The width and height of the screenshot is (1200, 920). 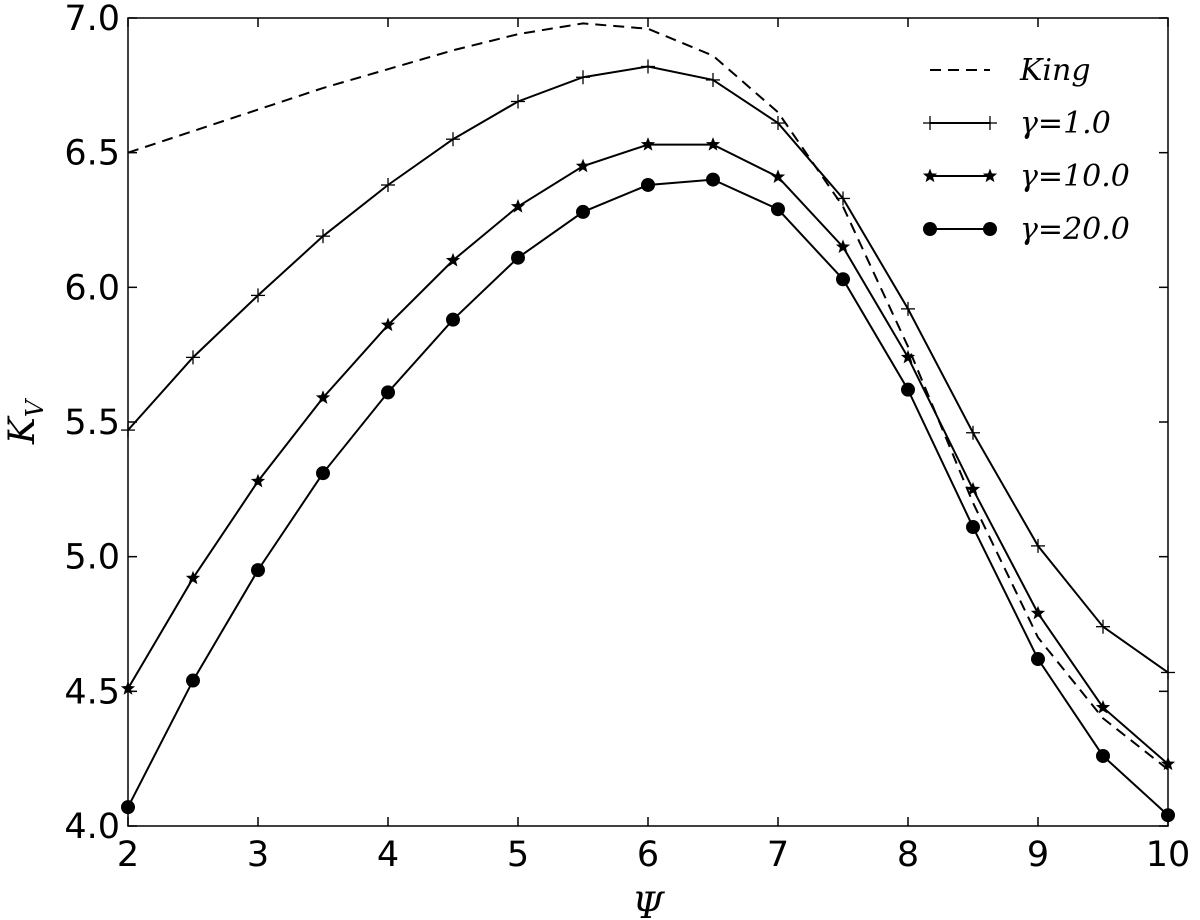 What do you see at coordinates (908, 855) in the screenshot?
I see `x-tick-label: 8` at bounding box center [908, 855].